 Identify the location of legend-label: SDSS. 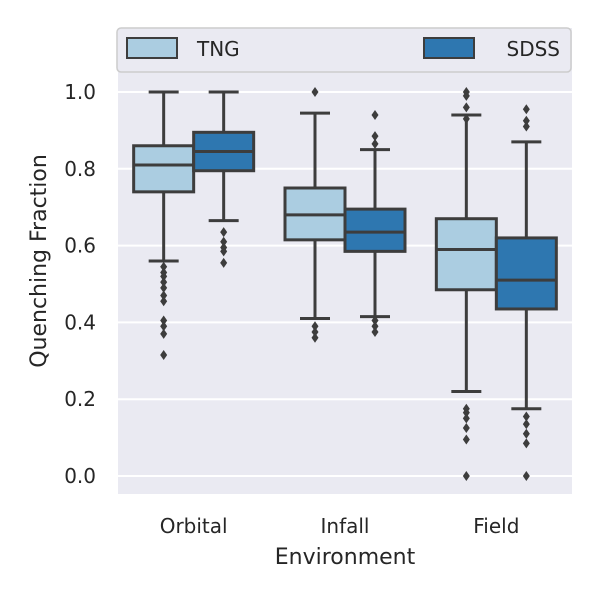
(534, 49).